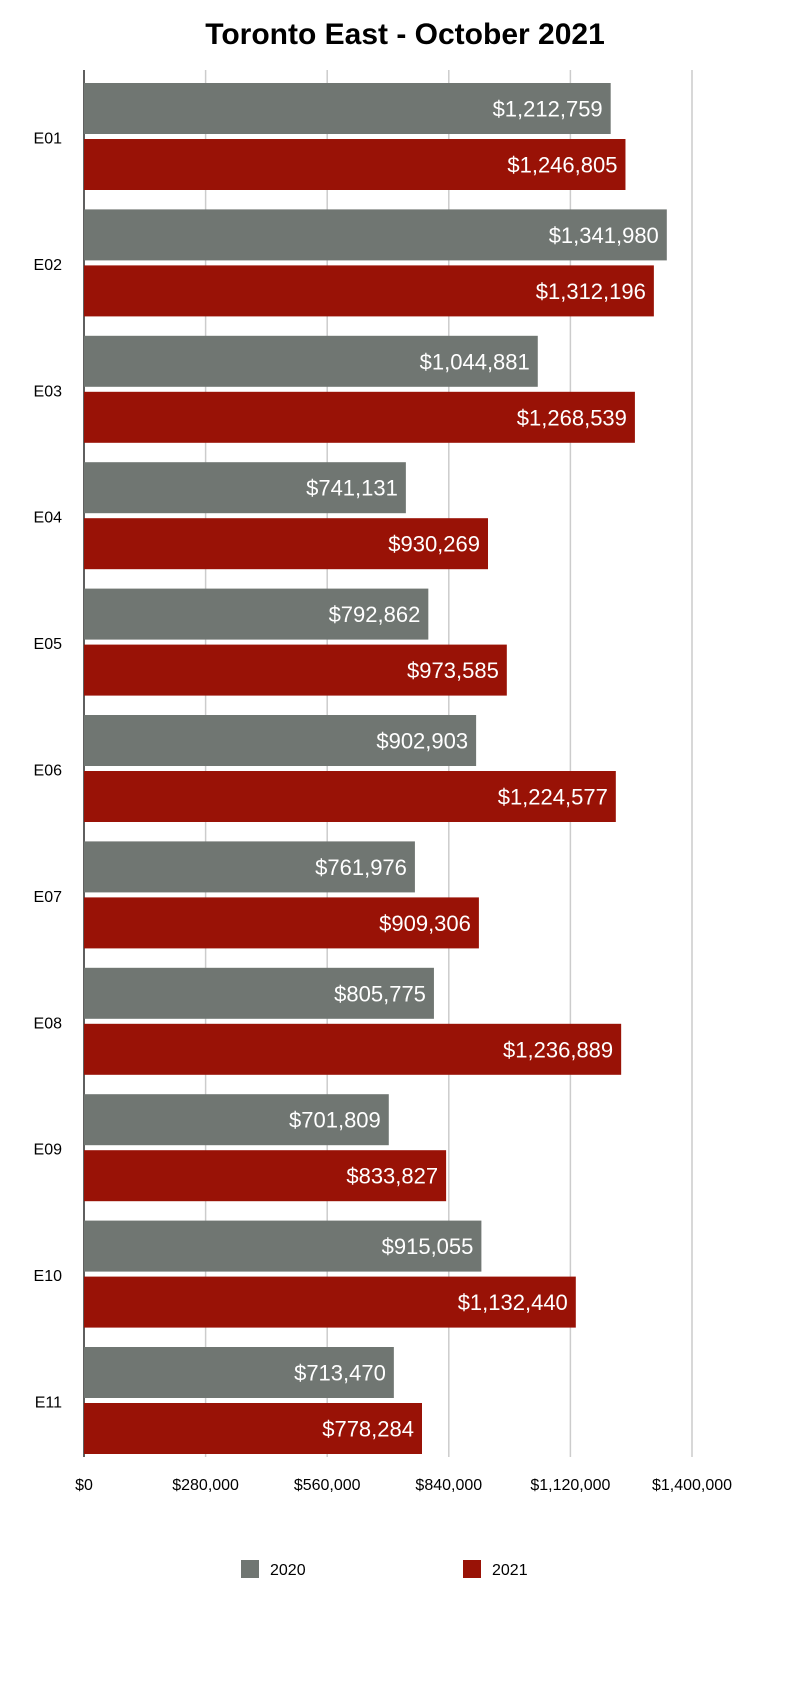  I want to click on data-label: $1,224,577, so click(553, 797).